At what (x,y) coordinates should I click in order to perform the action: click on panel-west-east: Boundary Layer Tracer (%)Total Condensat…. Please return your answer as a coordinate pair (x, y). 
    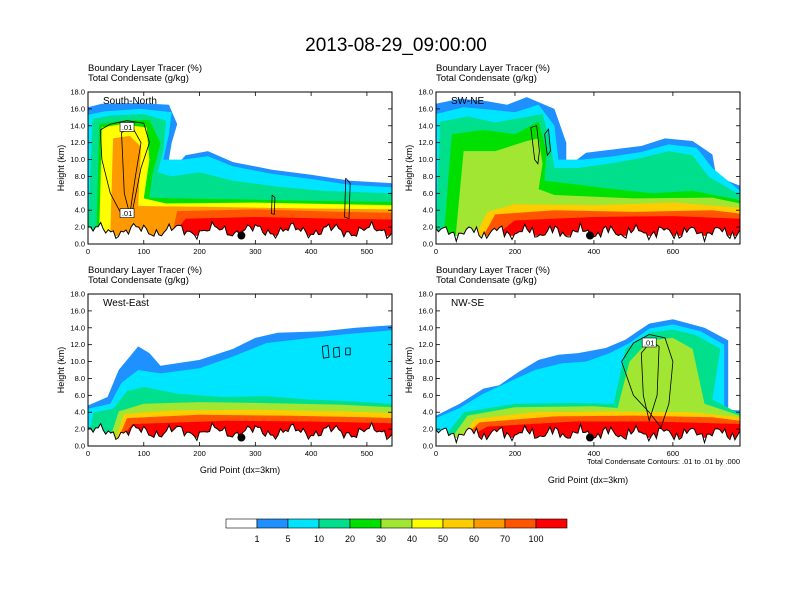
    Looking at the image, I should click on (224, 370).